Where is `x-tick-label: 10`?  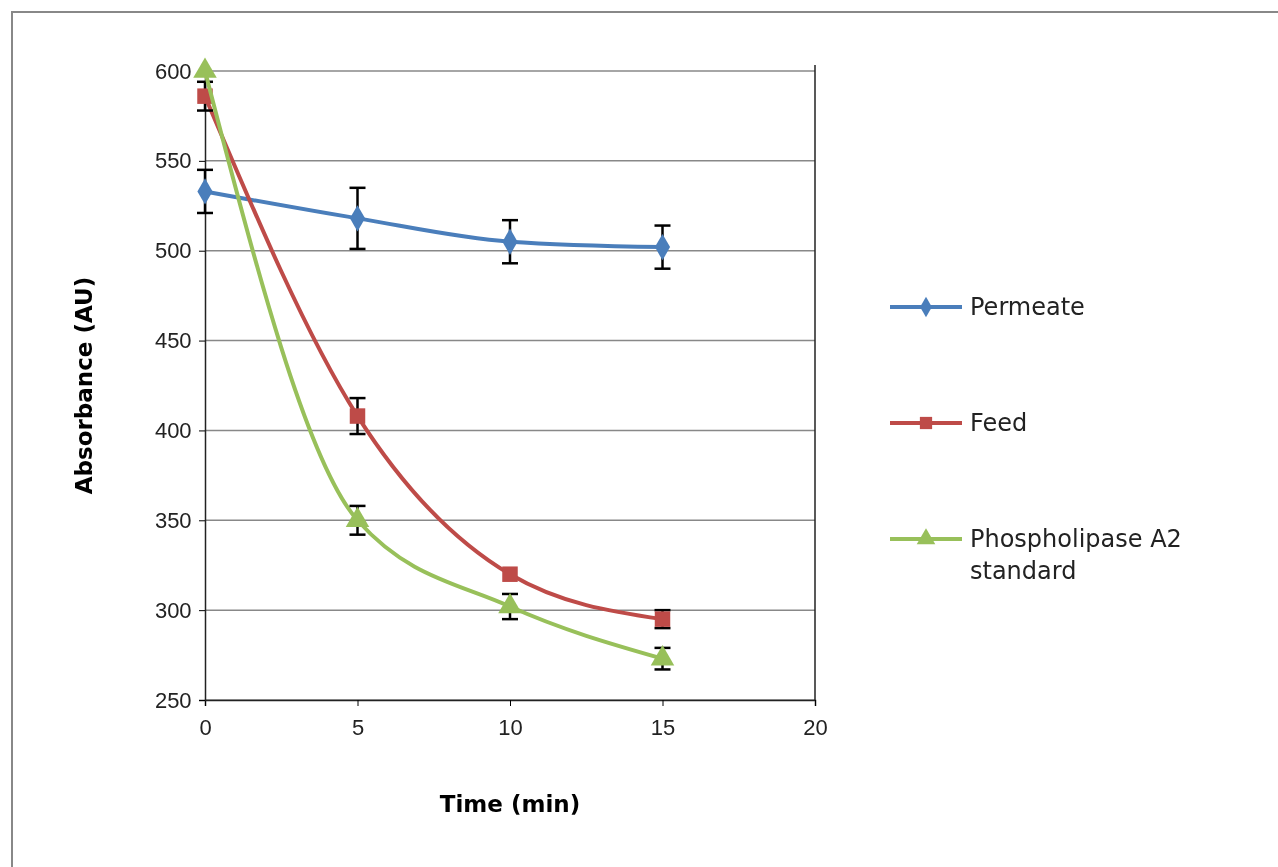
x-tick-label: 10 is located at coordinates (510, 728).